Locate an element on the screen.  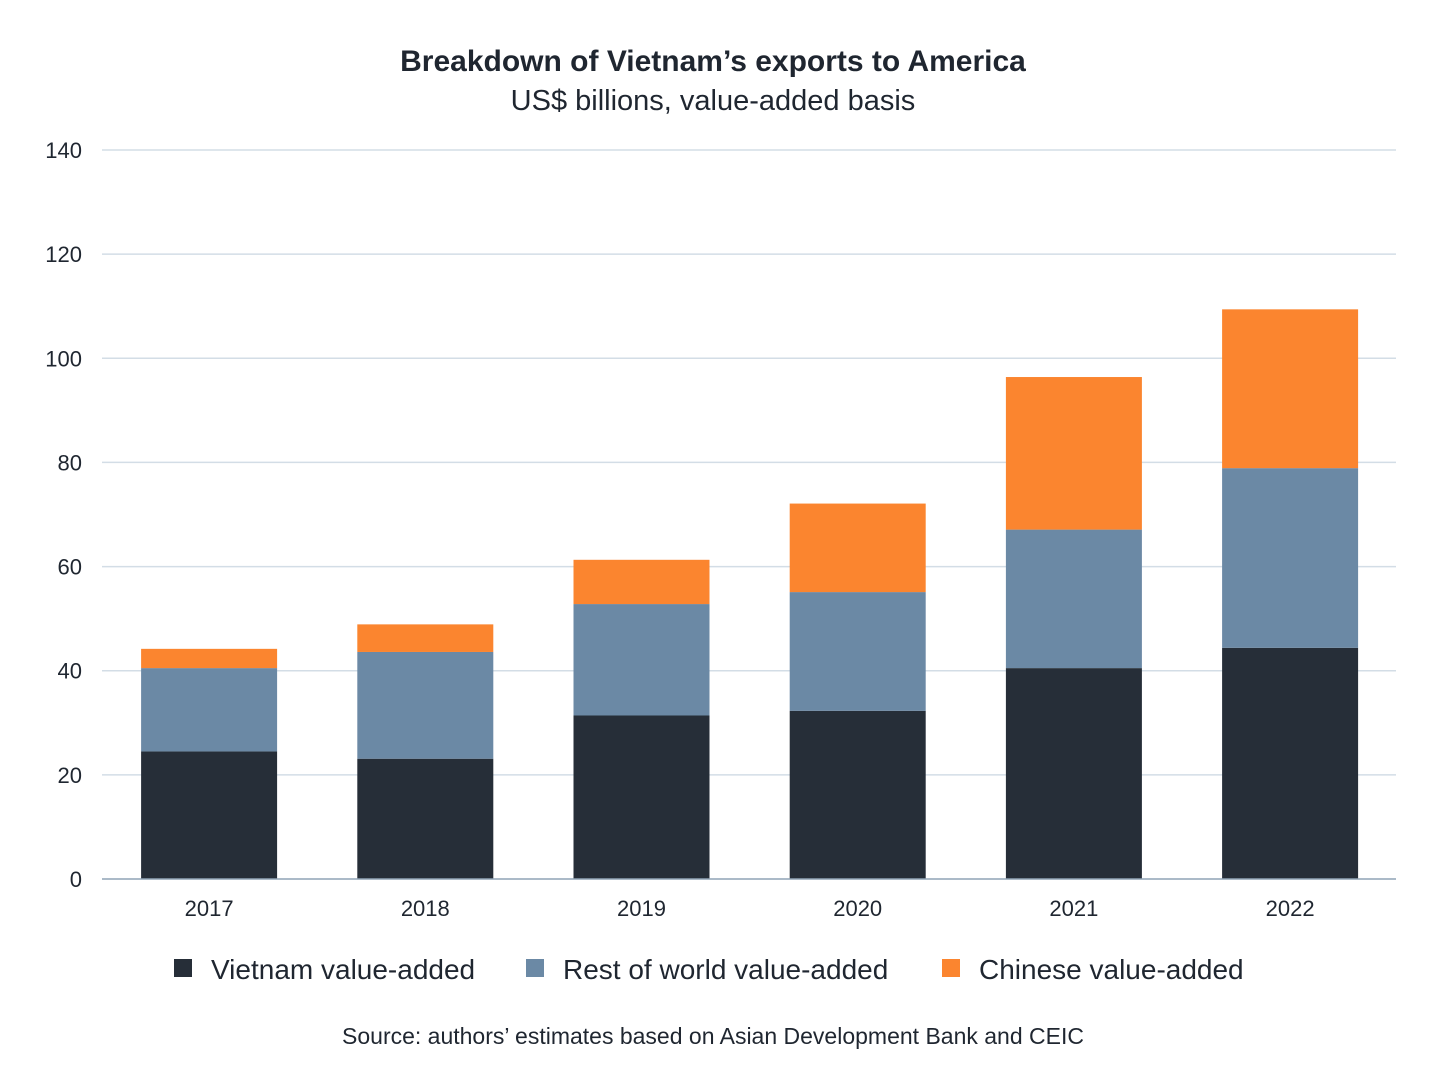
y-tick-label-20: 20 is located at coordinates (70, 775).